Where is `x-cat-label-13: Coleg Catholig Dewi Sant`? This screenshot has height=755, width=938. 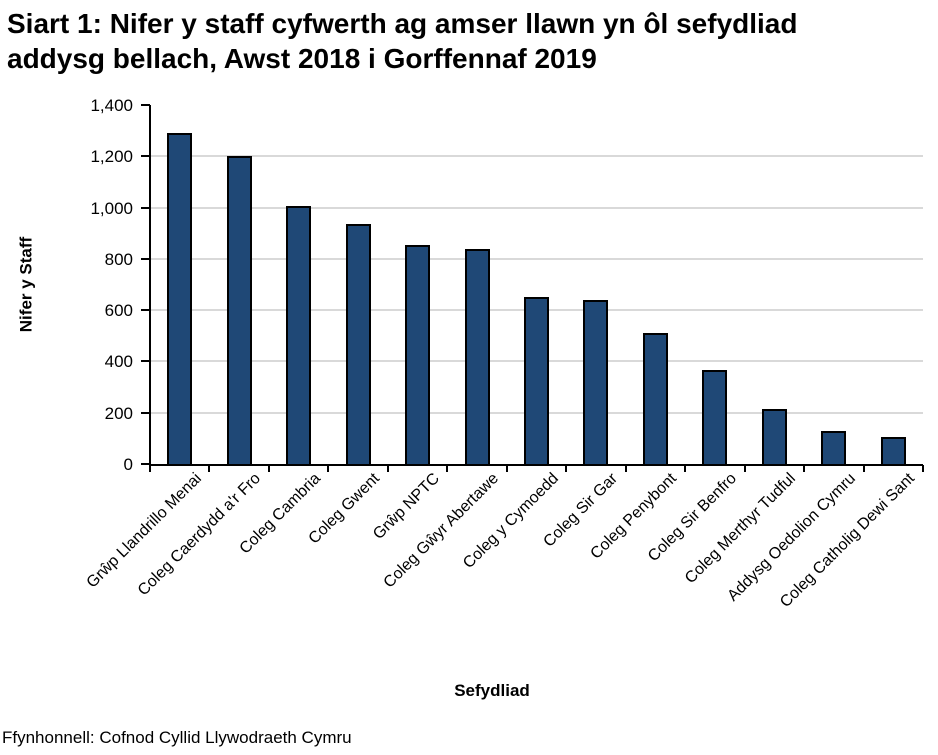 x-cat-label-13: Coleg Catholig Dewi Sant is located at coordinates (848, 540).